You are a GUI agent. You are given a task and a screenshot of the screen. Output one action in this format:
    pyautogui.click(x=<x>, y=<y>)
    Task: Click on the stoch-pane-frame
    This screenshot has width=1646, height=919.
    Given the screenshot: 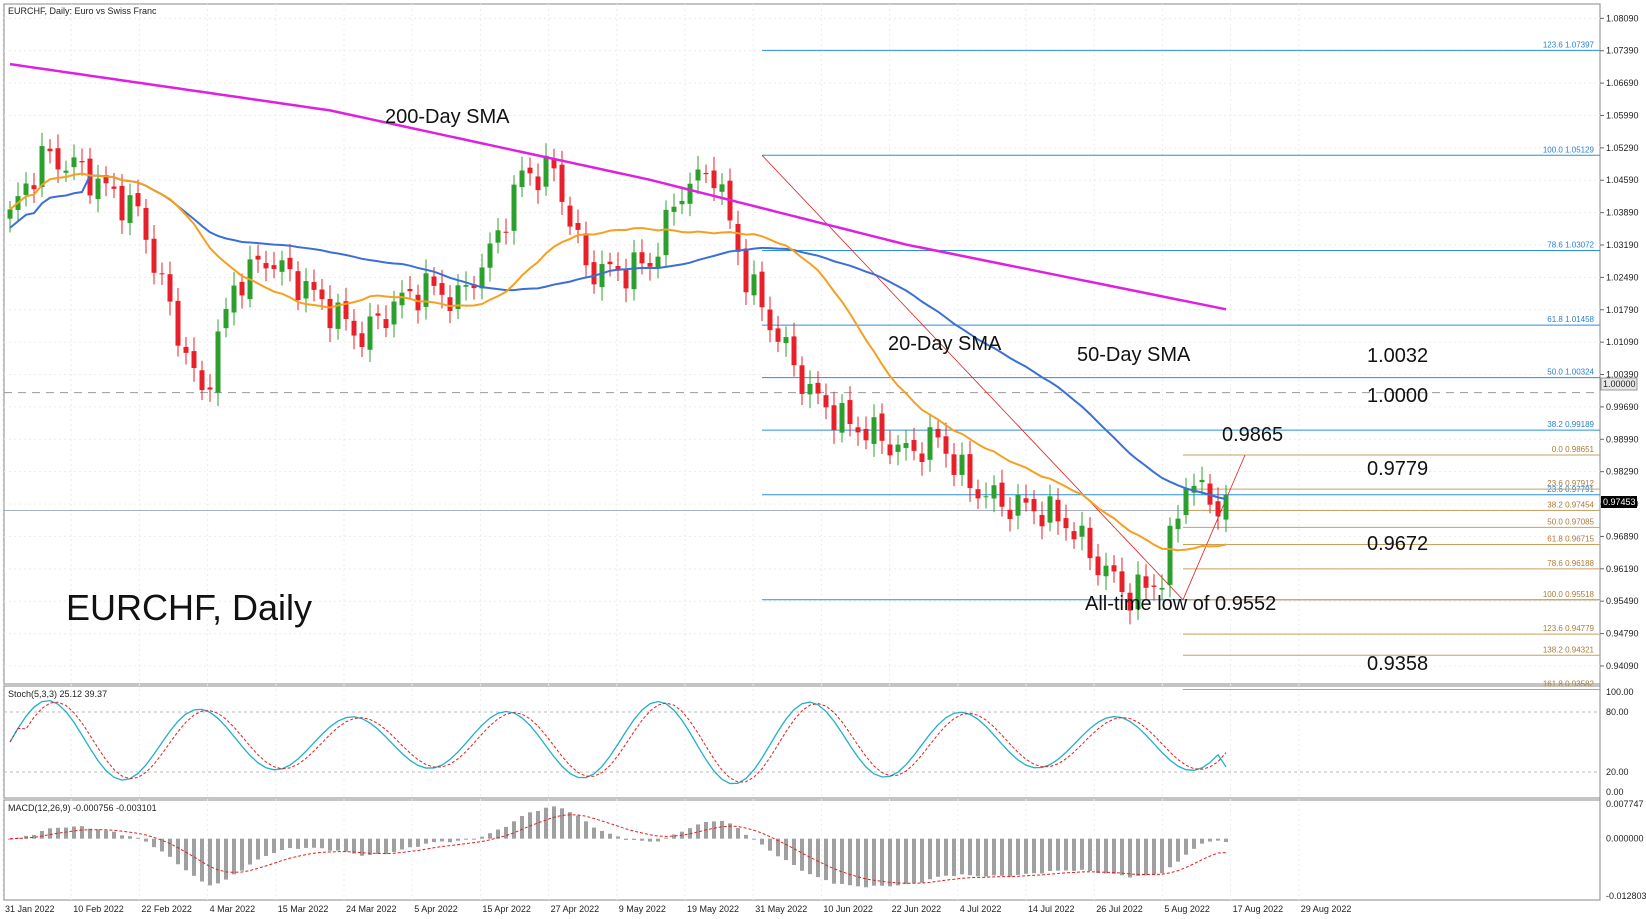 What is the action you would take?
    pyautogui.click(x=802, y=742)
    